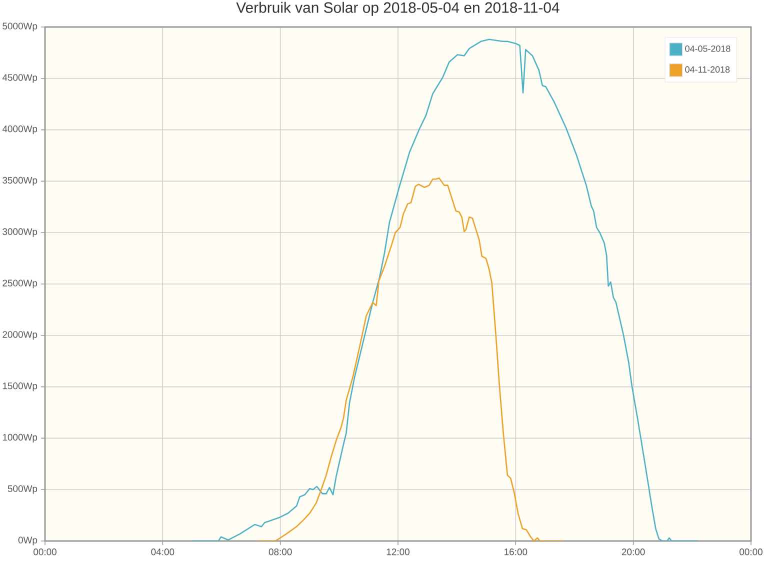  What do you see at coordinates (398, 9) in the screenshot?
I see `chart-title: Verbruik van Solar op 2018-05-04 en 2018-11-04` at bounding box center [398, 9].